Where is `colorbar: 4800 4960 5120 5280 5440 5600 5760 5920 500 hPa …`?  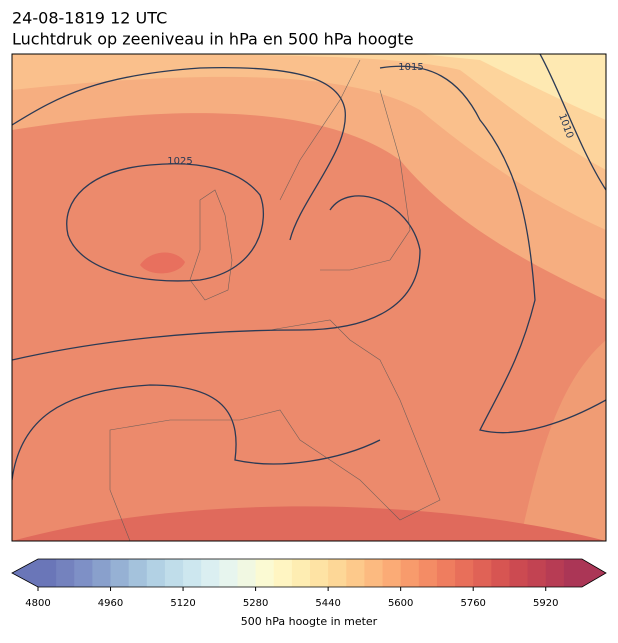 colorbar: 4800 4960 5120 5280 5440 5600 5760 5920 500 hPa … is located at coordinates (309, 593).